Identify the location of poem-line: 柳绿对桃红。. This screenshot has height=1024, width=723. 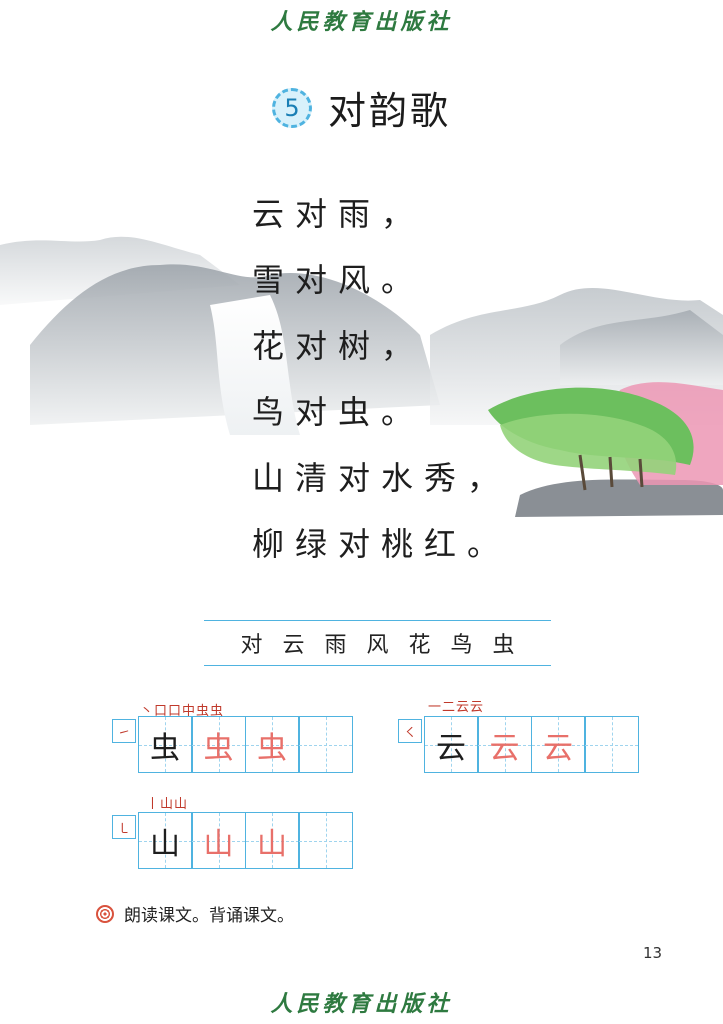
(381, 544).